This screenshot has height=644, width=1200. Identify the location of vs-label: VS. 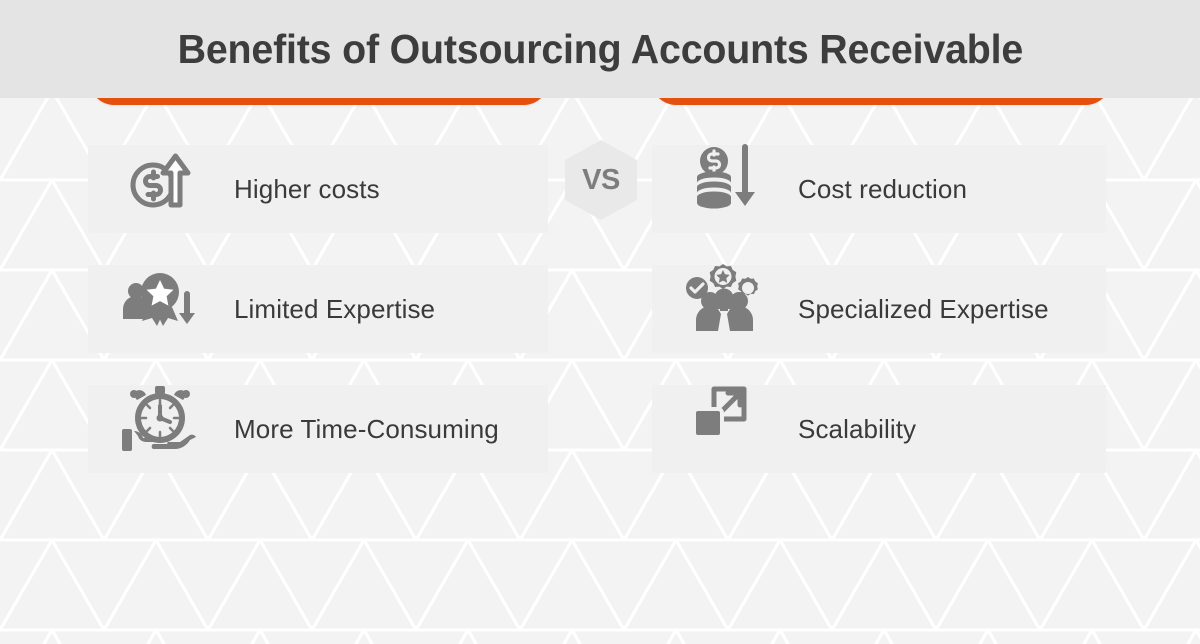
(601, 179).